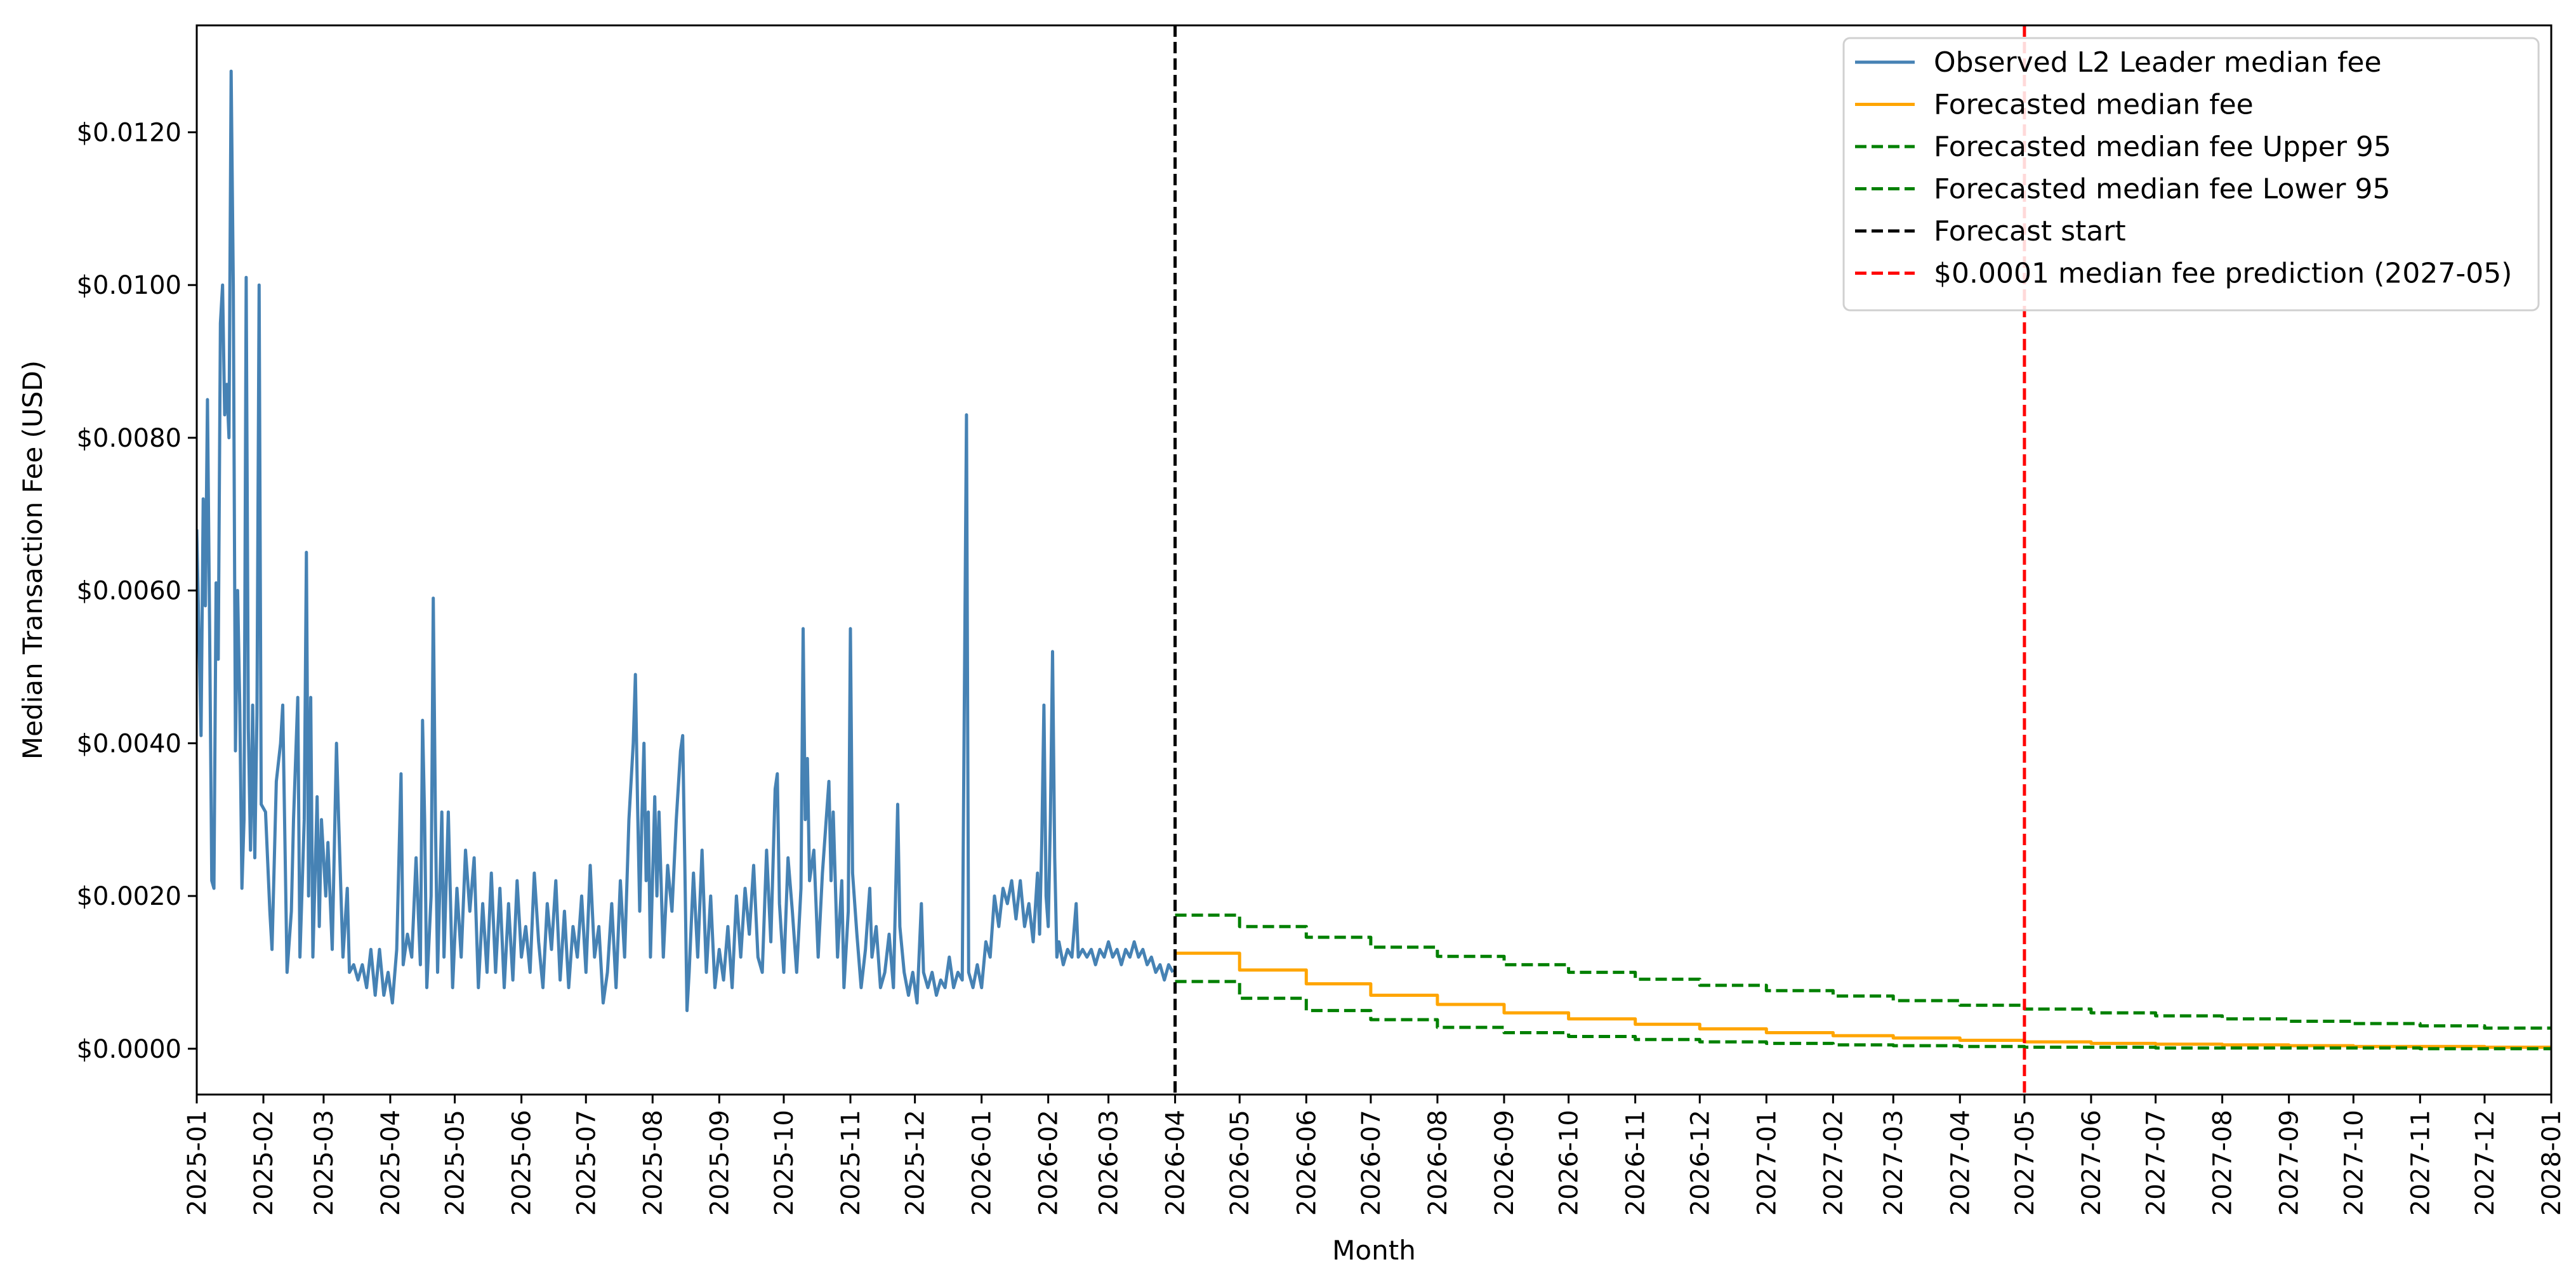 This screenshot has width=2576, height=1283. I want to click on x-tick-label: 2026-07, so click(1371, 1163).